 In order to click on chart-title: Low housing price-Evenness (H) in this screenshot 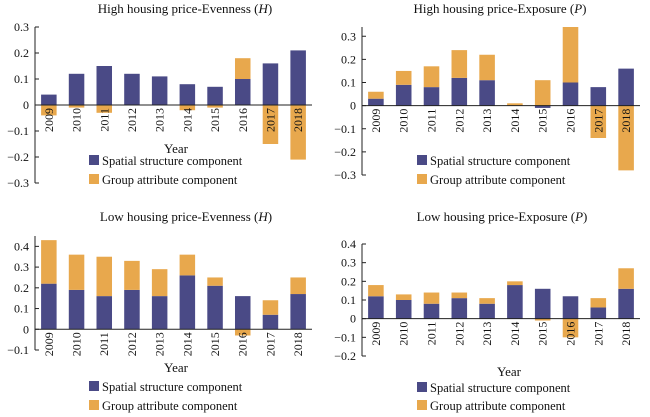, I will do `click(186, 216)`.